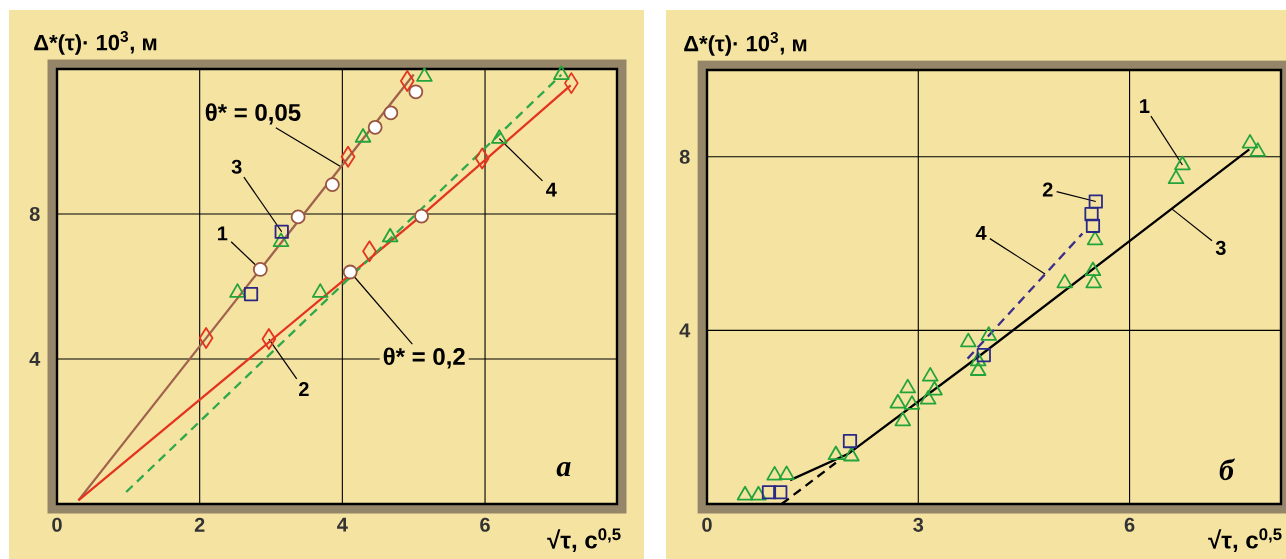  What do you see at coordinates (253, 114) in the screenshot?
I see `annotation: θ* = 0,05` at bounding box center [253, 114].